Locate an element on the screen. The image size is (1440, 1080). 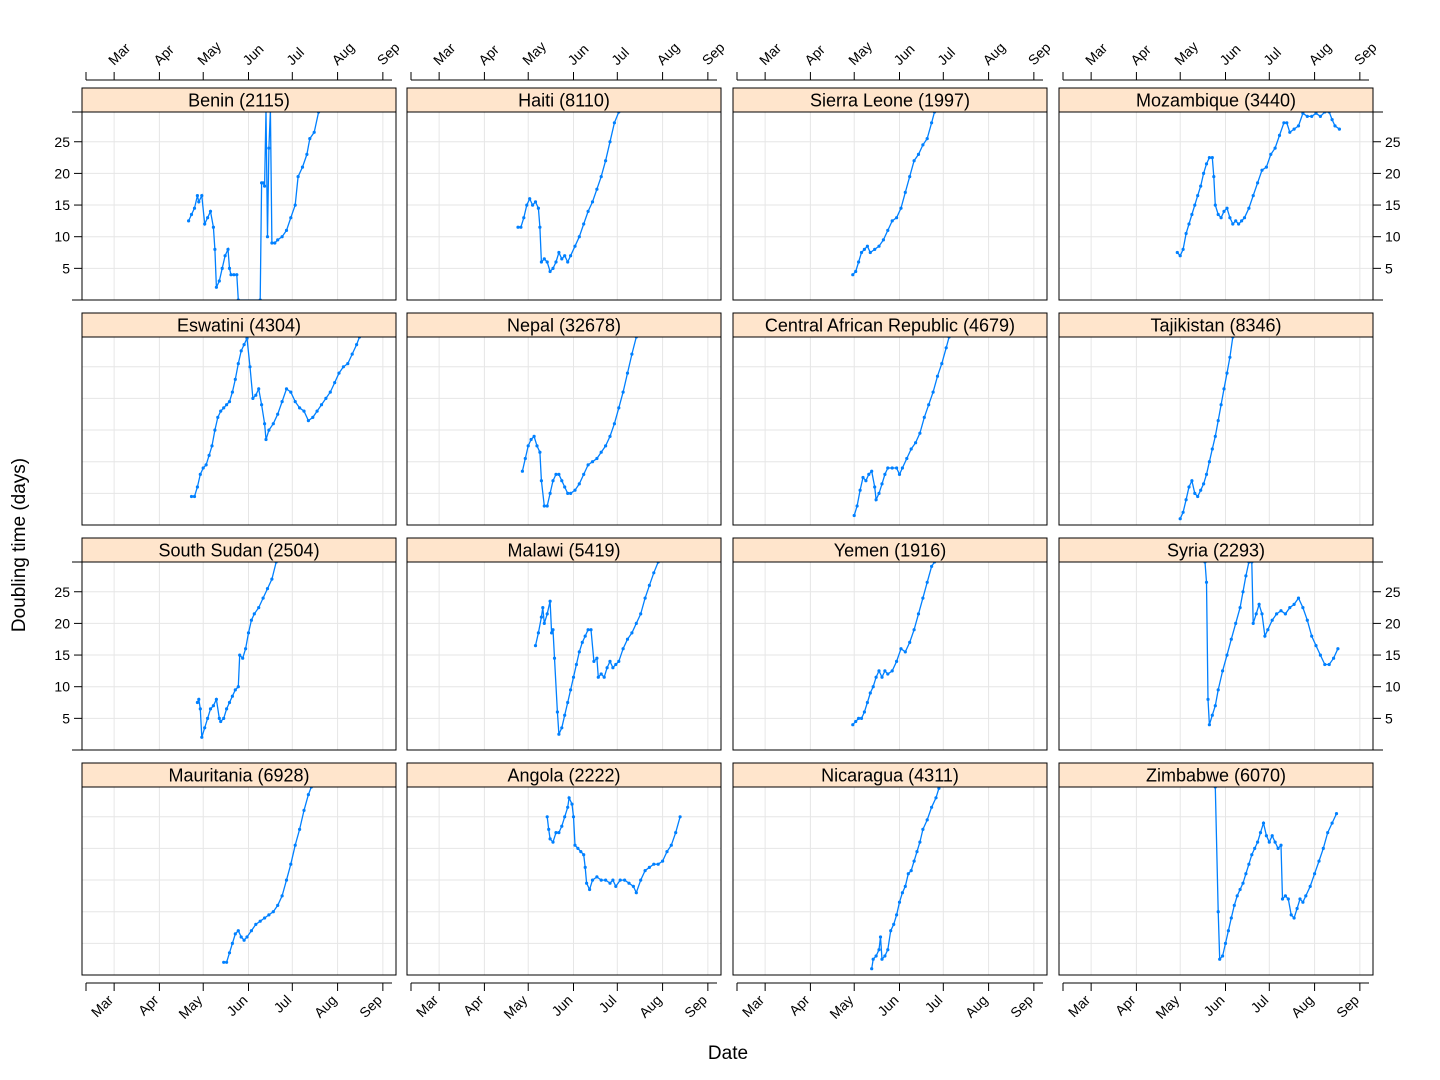
panel-title: Sierra Leone (1997) is located at coordinates (890, 101).